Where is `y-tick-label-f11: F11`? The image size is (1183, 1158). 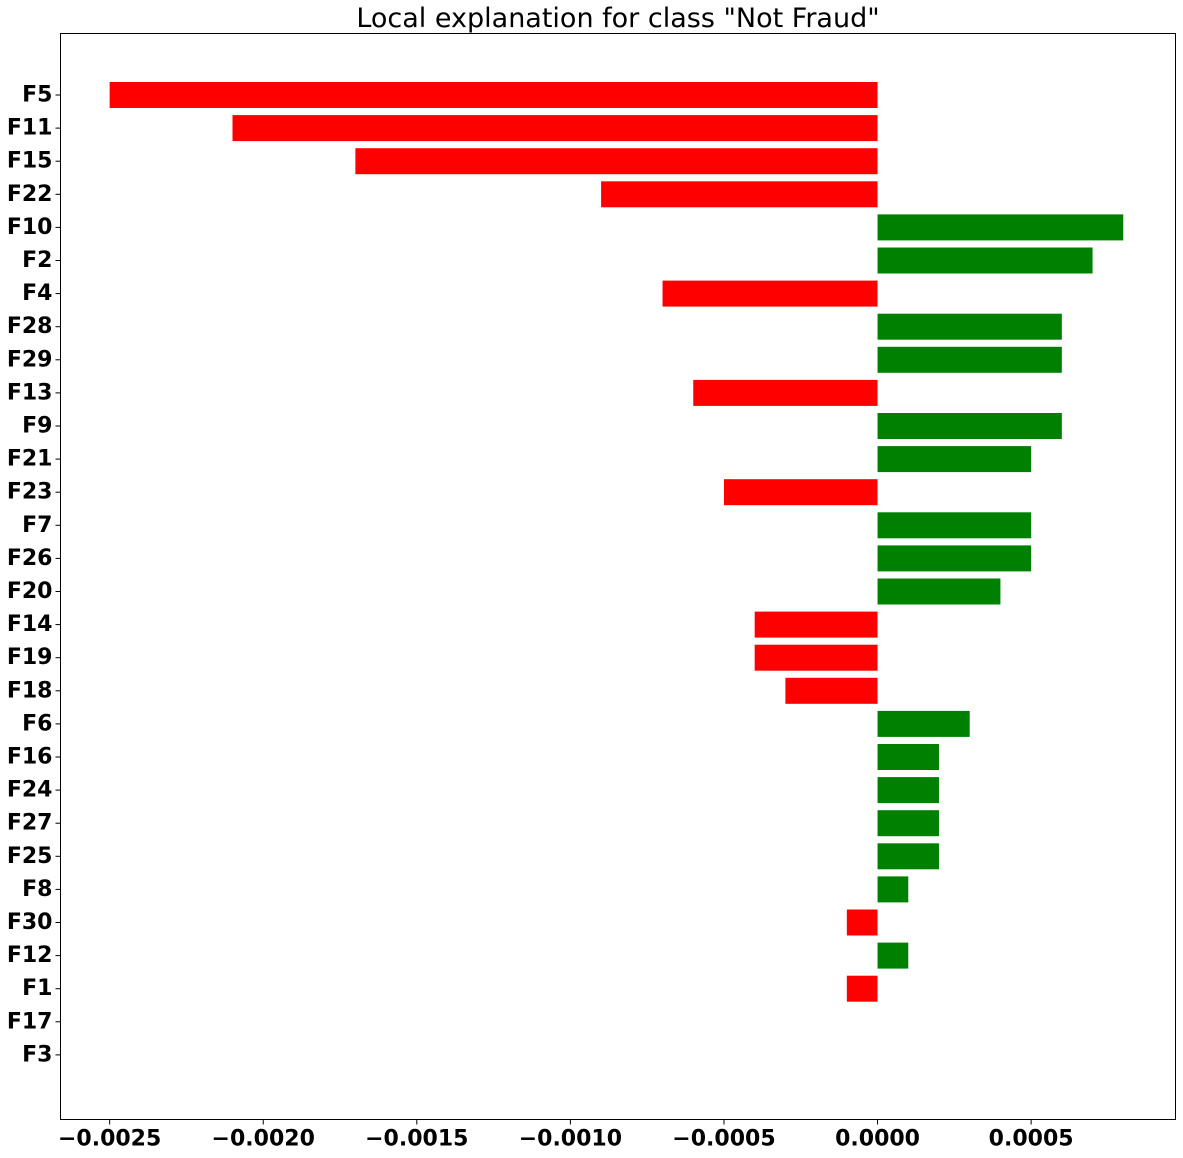
y-tick-label-f11: F11 is located at coordinates (30, 128).